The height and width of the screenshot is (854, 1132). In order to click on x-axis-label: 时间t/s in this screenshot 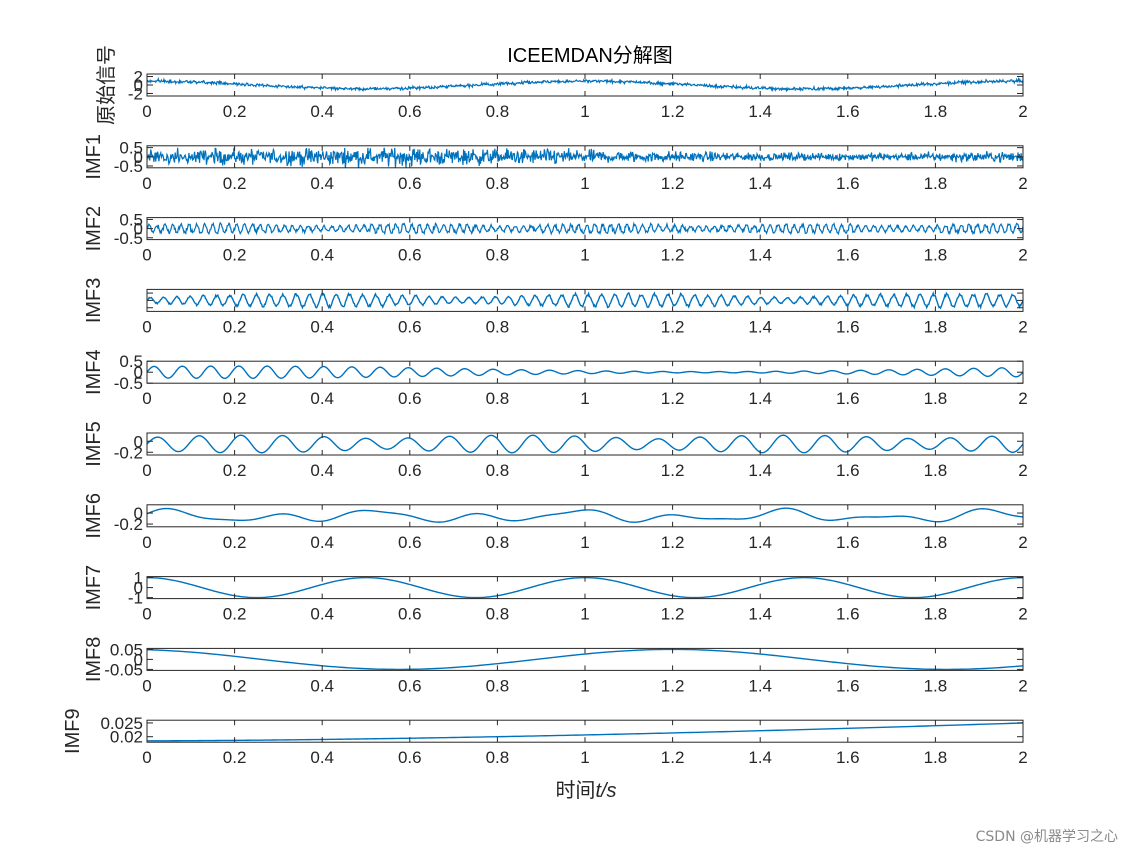, I will do `click(585, 790)`.